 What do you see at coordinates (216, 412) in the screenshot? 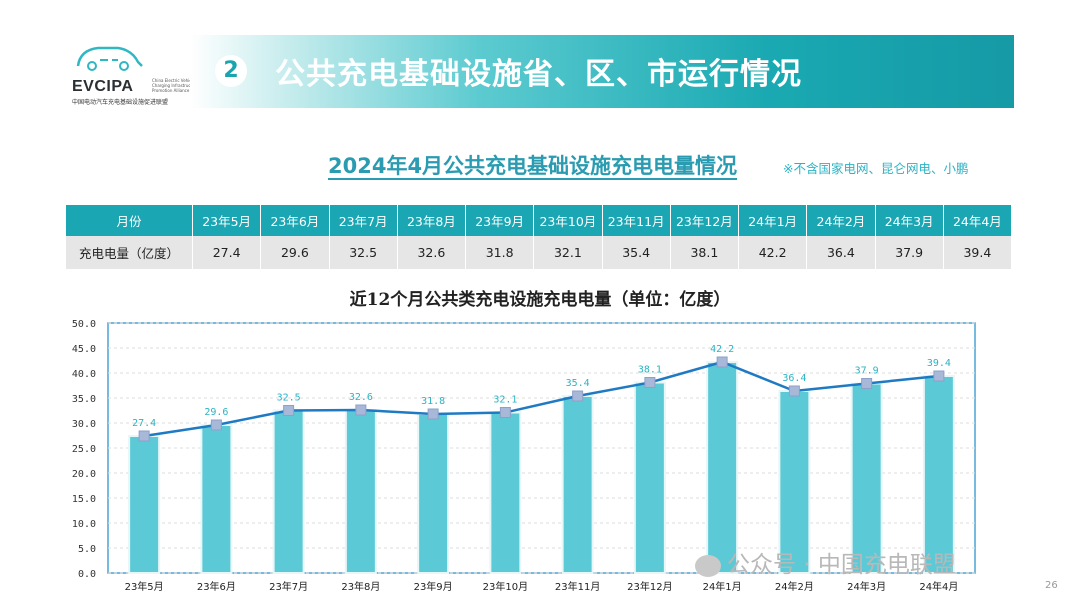
I see `data-label: 29.6` at bounding box center [216, 412].